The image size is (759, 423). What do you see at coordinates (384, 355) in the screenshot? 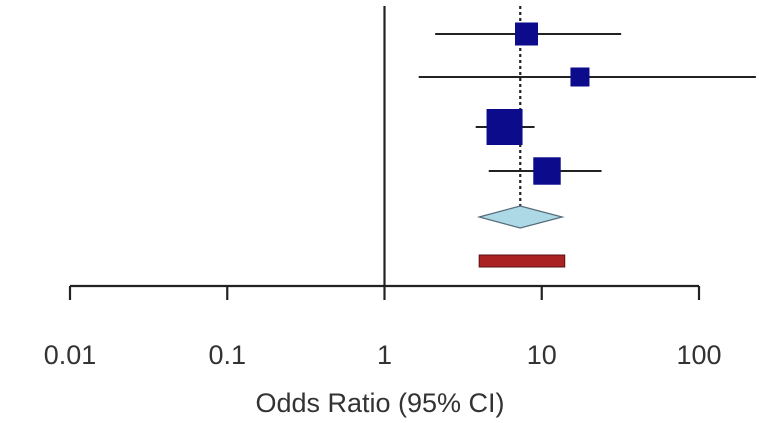
I see `x-tick-label: 1` at bounding box center [384, 355].